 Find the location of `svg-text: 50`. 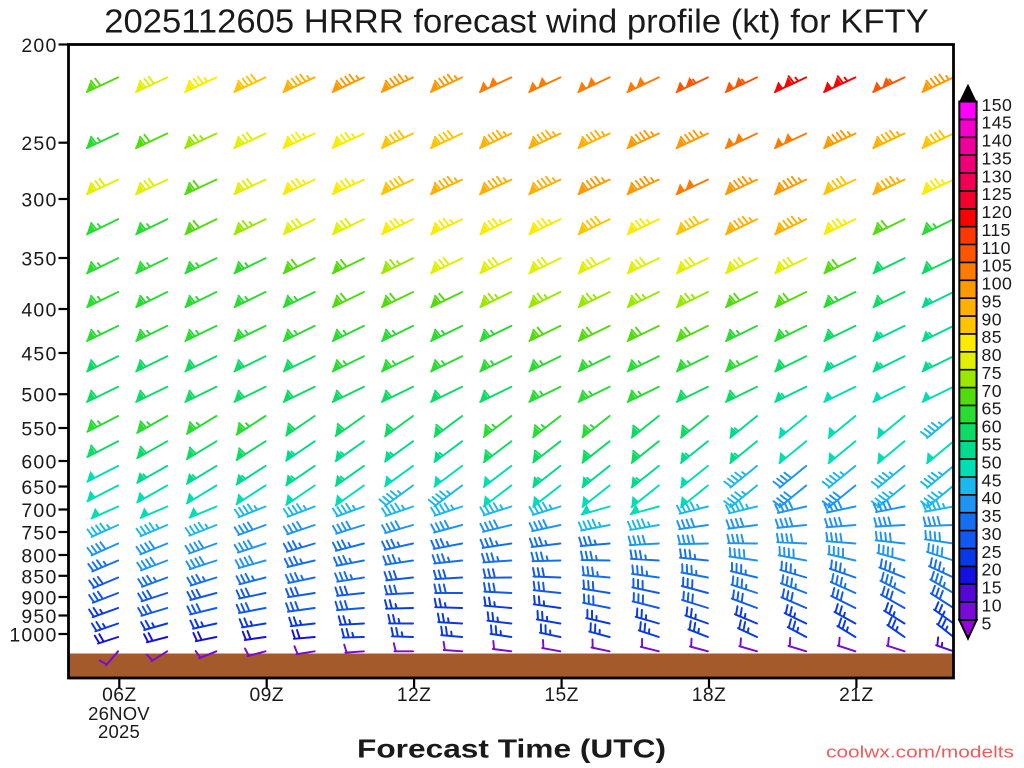

svg-text: 50 is located at coordinates (992, 462).